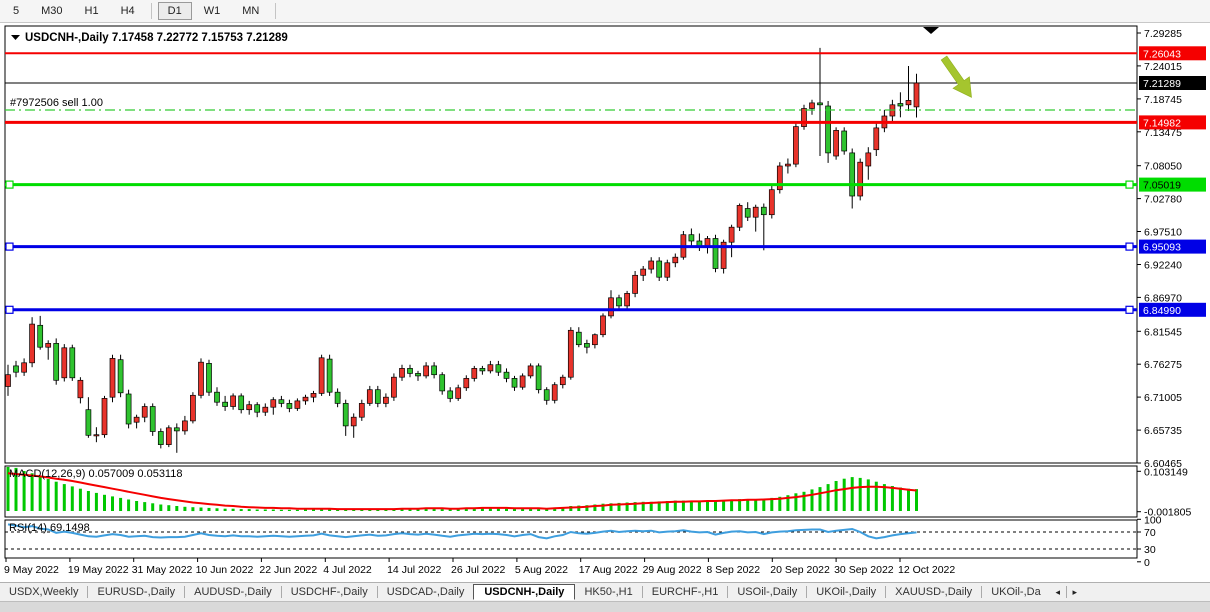  I want to click on chart-tab-eurchf-h1: EURCHF-,H1, so click(685, 592).